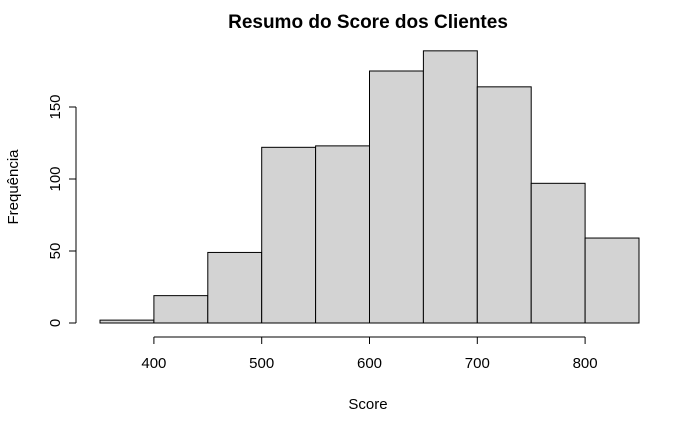 The height and width of the screenshot is (432, 700). I want to click on y-tick-label: 50, so click(55, 251).